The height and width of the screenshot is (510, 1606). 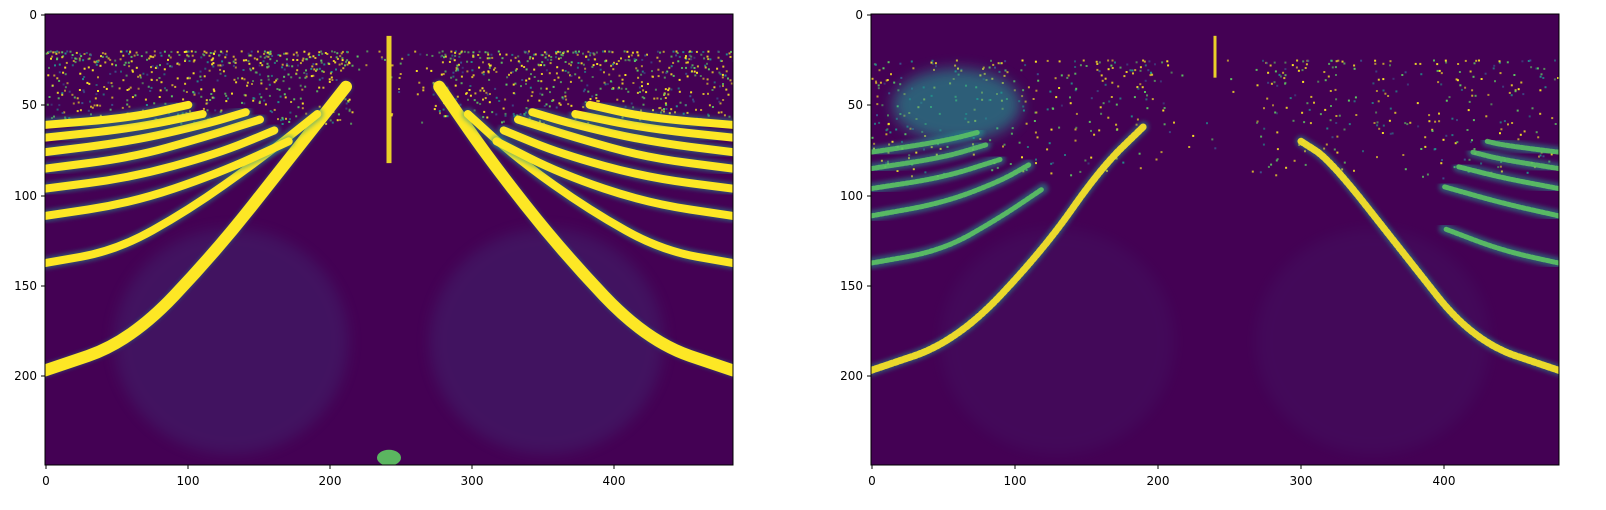 I want to click on bottom-spot, so click(x=389, y=457).